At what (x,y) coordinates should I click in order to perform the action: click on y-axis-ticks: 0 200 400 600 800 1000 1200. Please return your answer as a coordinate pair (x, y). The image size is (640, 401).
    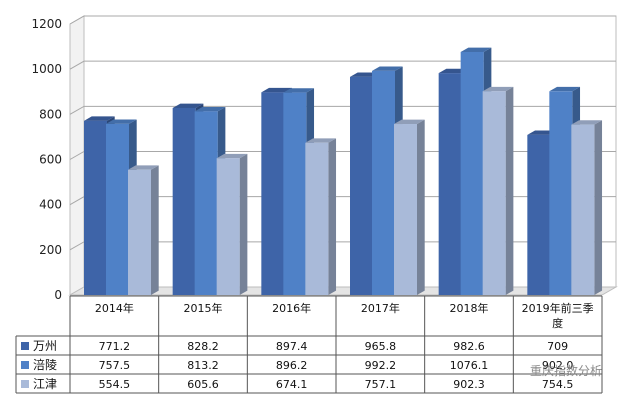
    Looking at the image, I should click on (46, 159).